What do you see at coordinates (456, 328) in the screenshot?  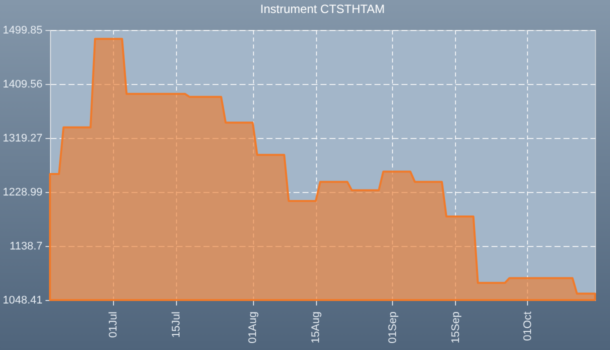 I see `x-tick-label: 15Sep` at bounding box center [456, 328].